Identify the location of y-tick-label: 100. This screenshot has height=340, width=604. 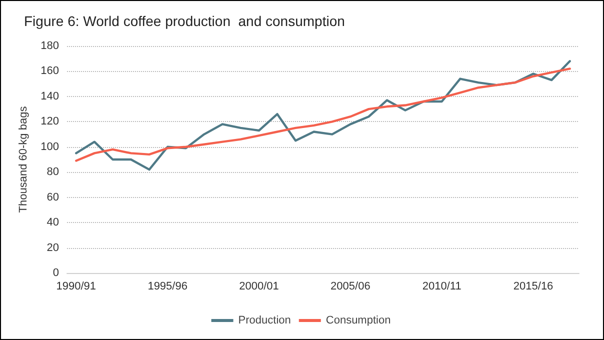
(49, 146).